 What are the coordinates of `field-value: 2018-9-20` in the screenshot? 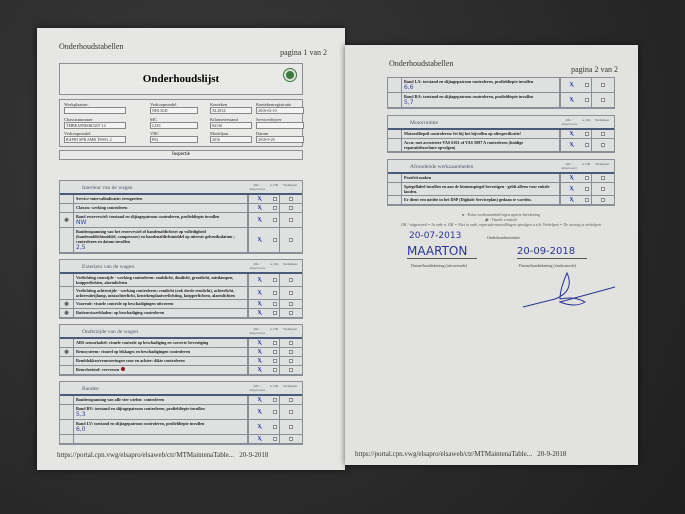 It's located at (280, 139).